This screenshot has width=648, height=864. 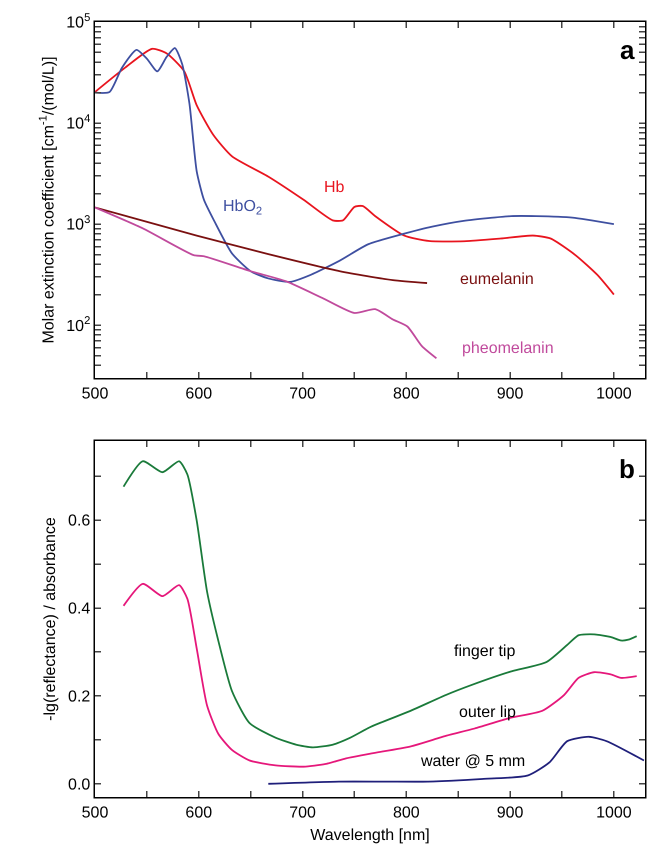 What do you see at coordinates (370, 835) in the screenshot?
I see `x-axis-title: Wavelength [nm]` at bounding box center [370, 835].